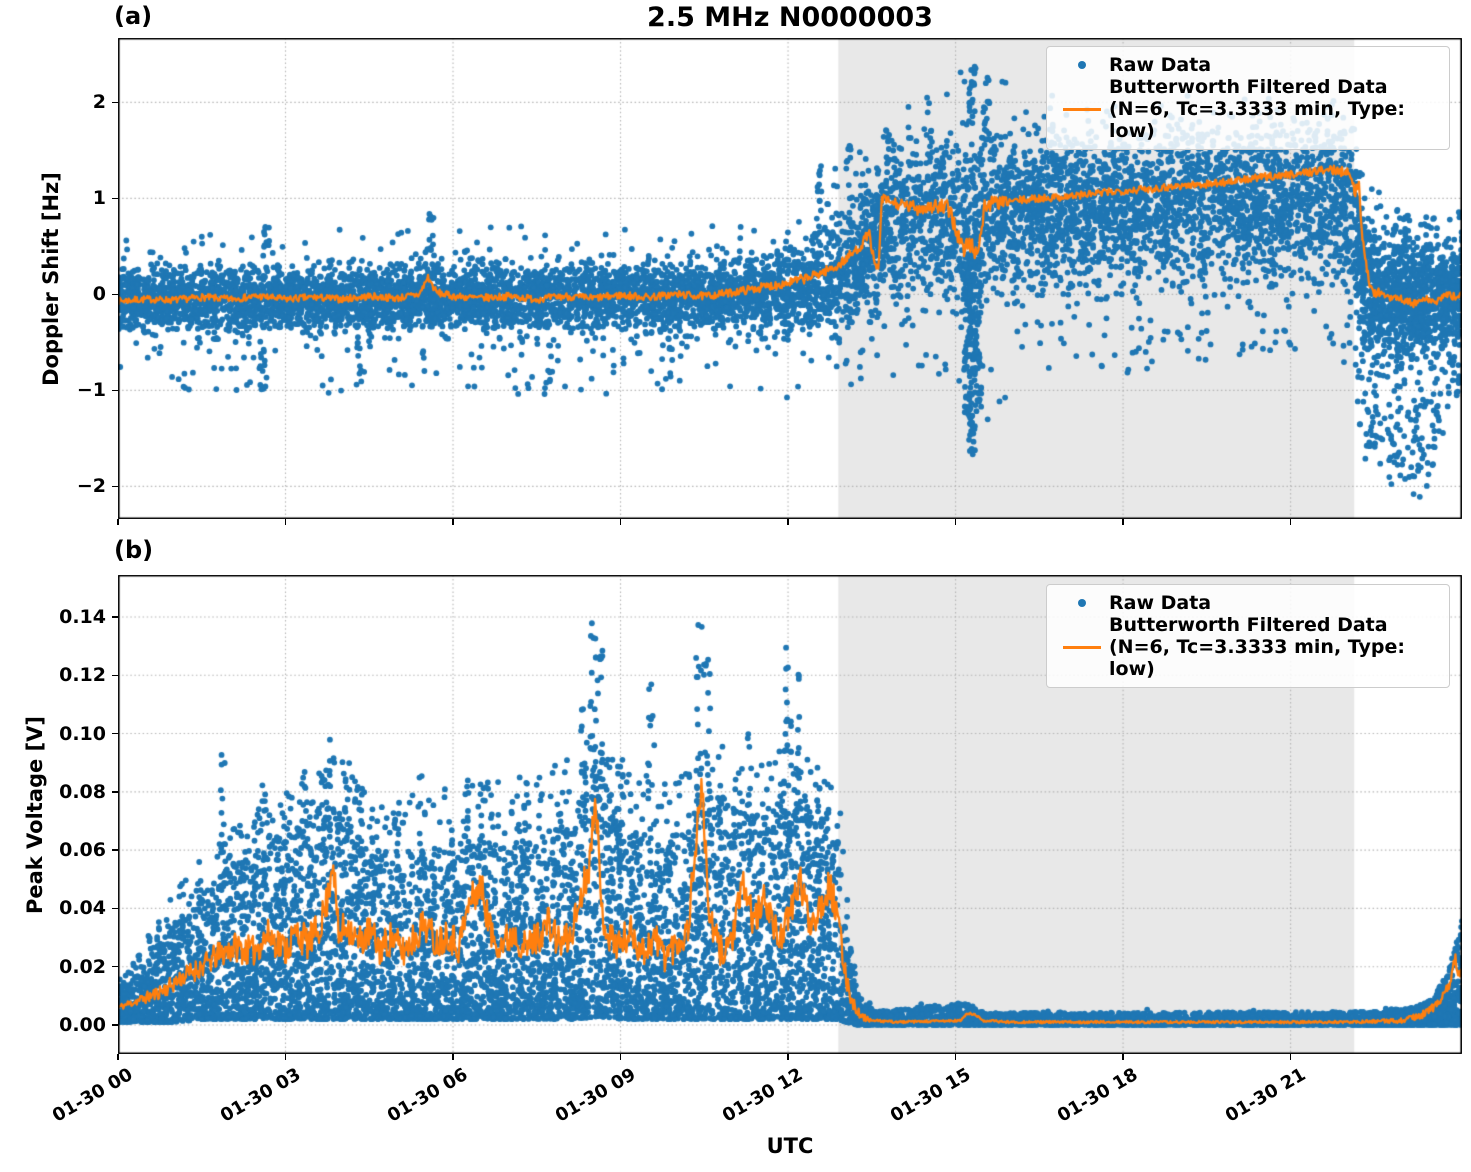 The width and height of the screenshot is (1471, 1172). I want to click on x-tick-label: 01-30 03, so click(260, 1095).